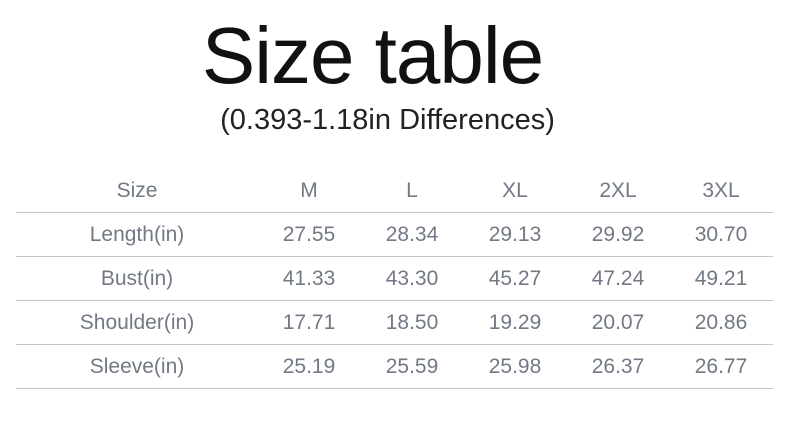  What do you see at coordinates (515, 366) in the screenshot?
I see `table-cell: 25.98` at bounding box center [515, 366].